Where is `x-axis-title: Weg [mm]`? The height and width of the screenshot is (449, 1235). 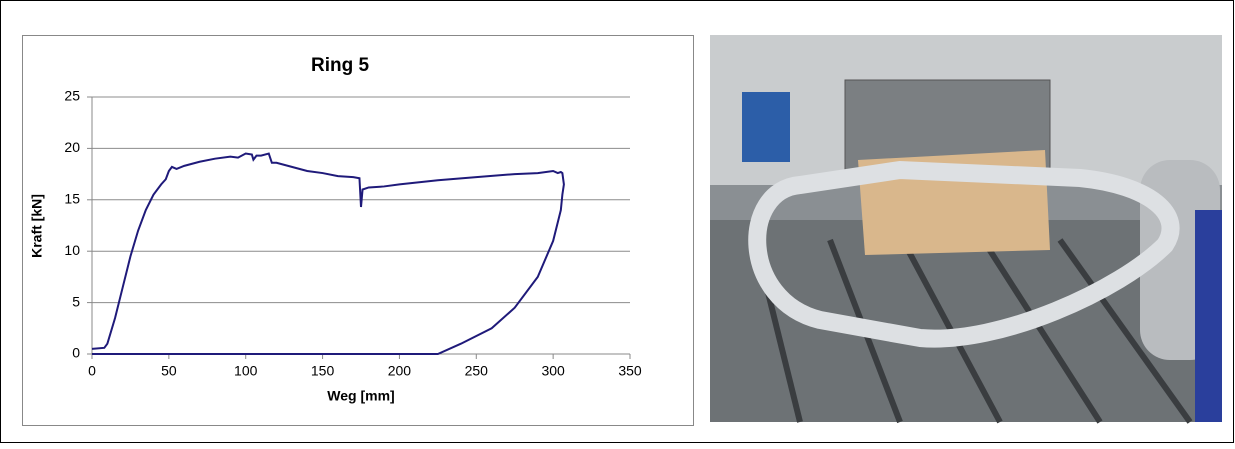 x-axis-title: Weg [mm] is located at coordinates (360, 396).